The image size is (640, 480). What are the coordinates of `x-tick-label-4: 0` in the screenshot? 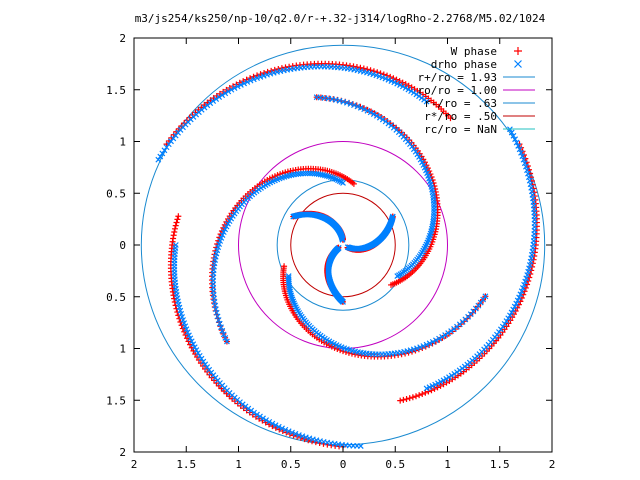 It's located at (343, 464).